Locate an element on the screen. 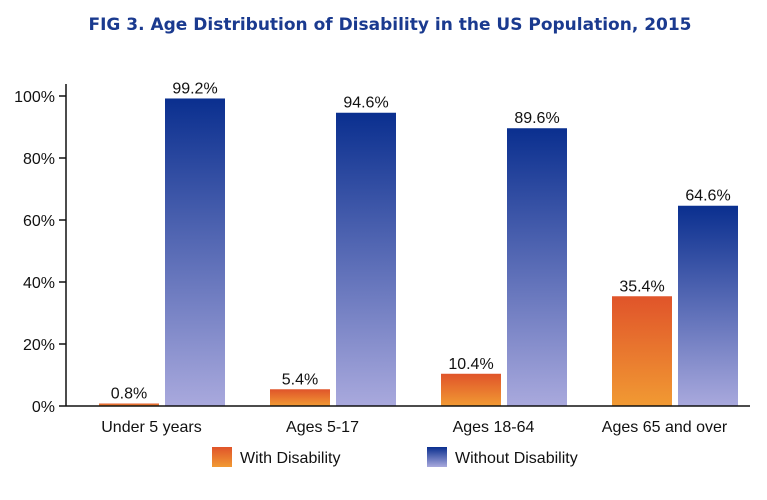 This screenshot has height=500, width=767. legend: With Disability Without Disability is located at coordinates (395, 457).